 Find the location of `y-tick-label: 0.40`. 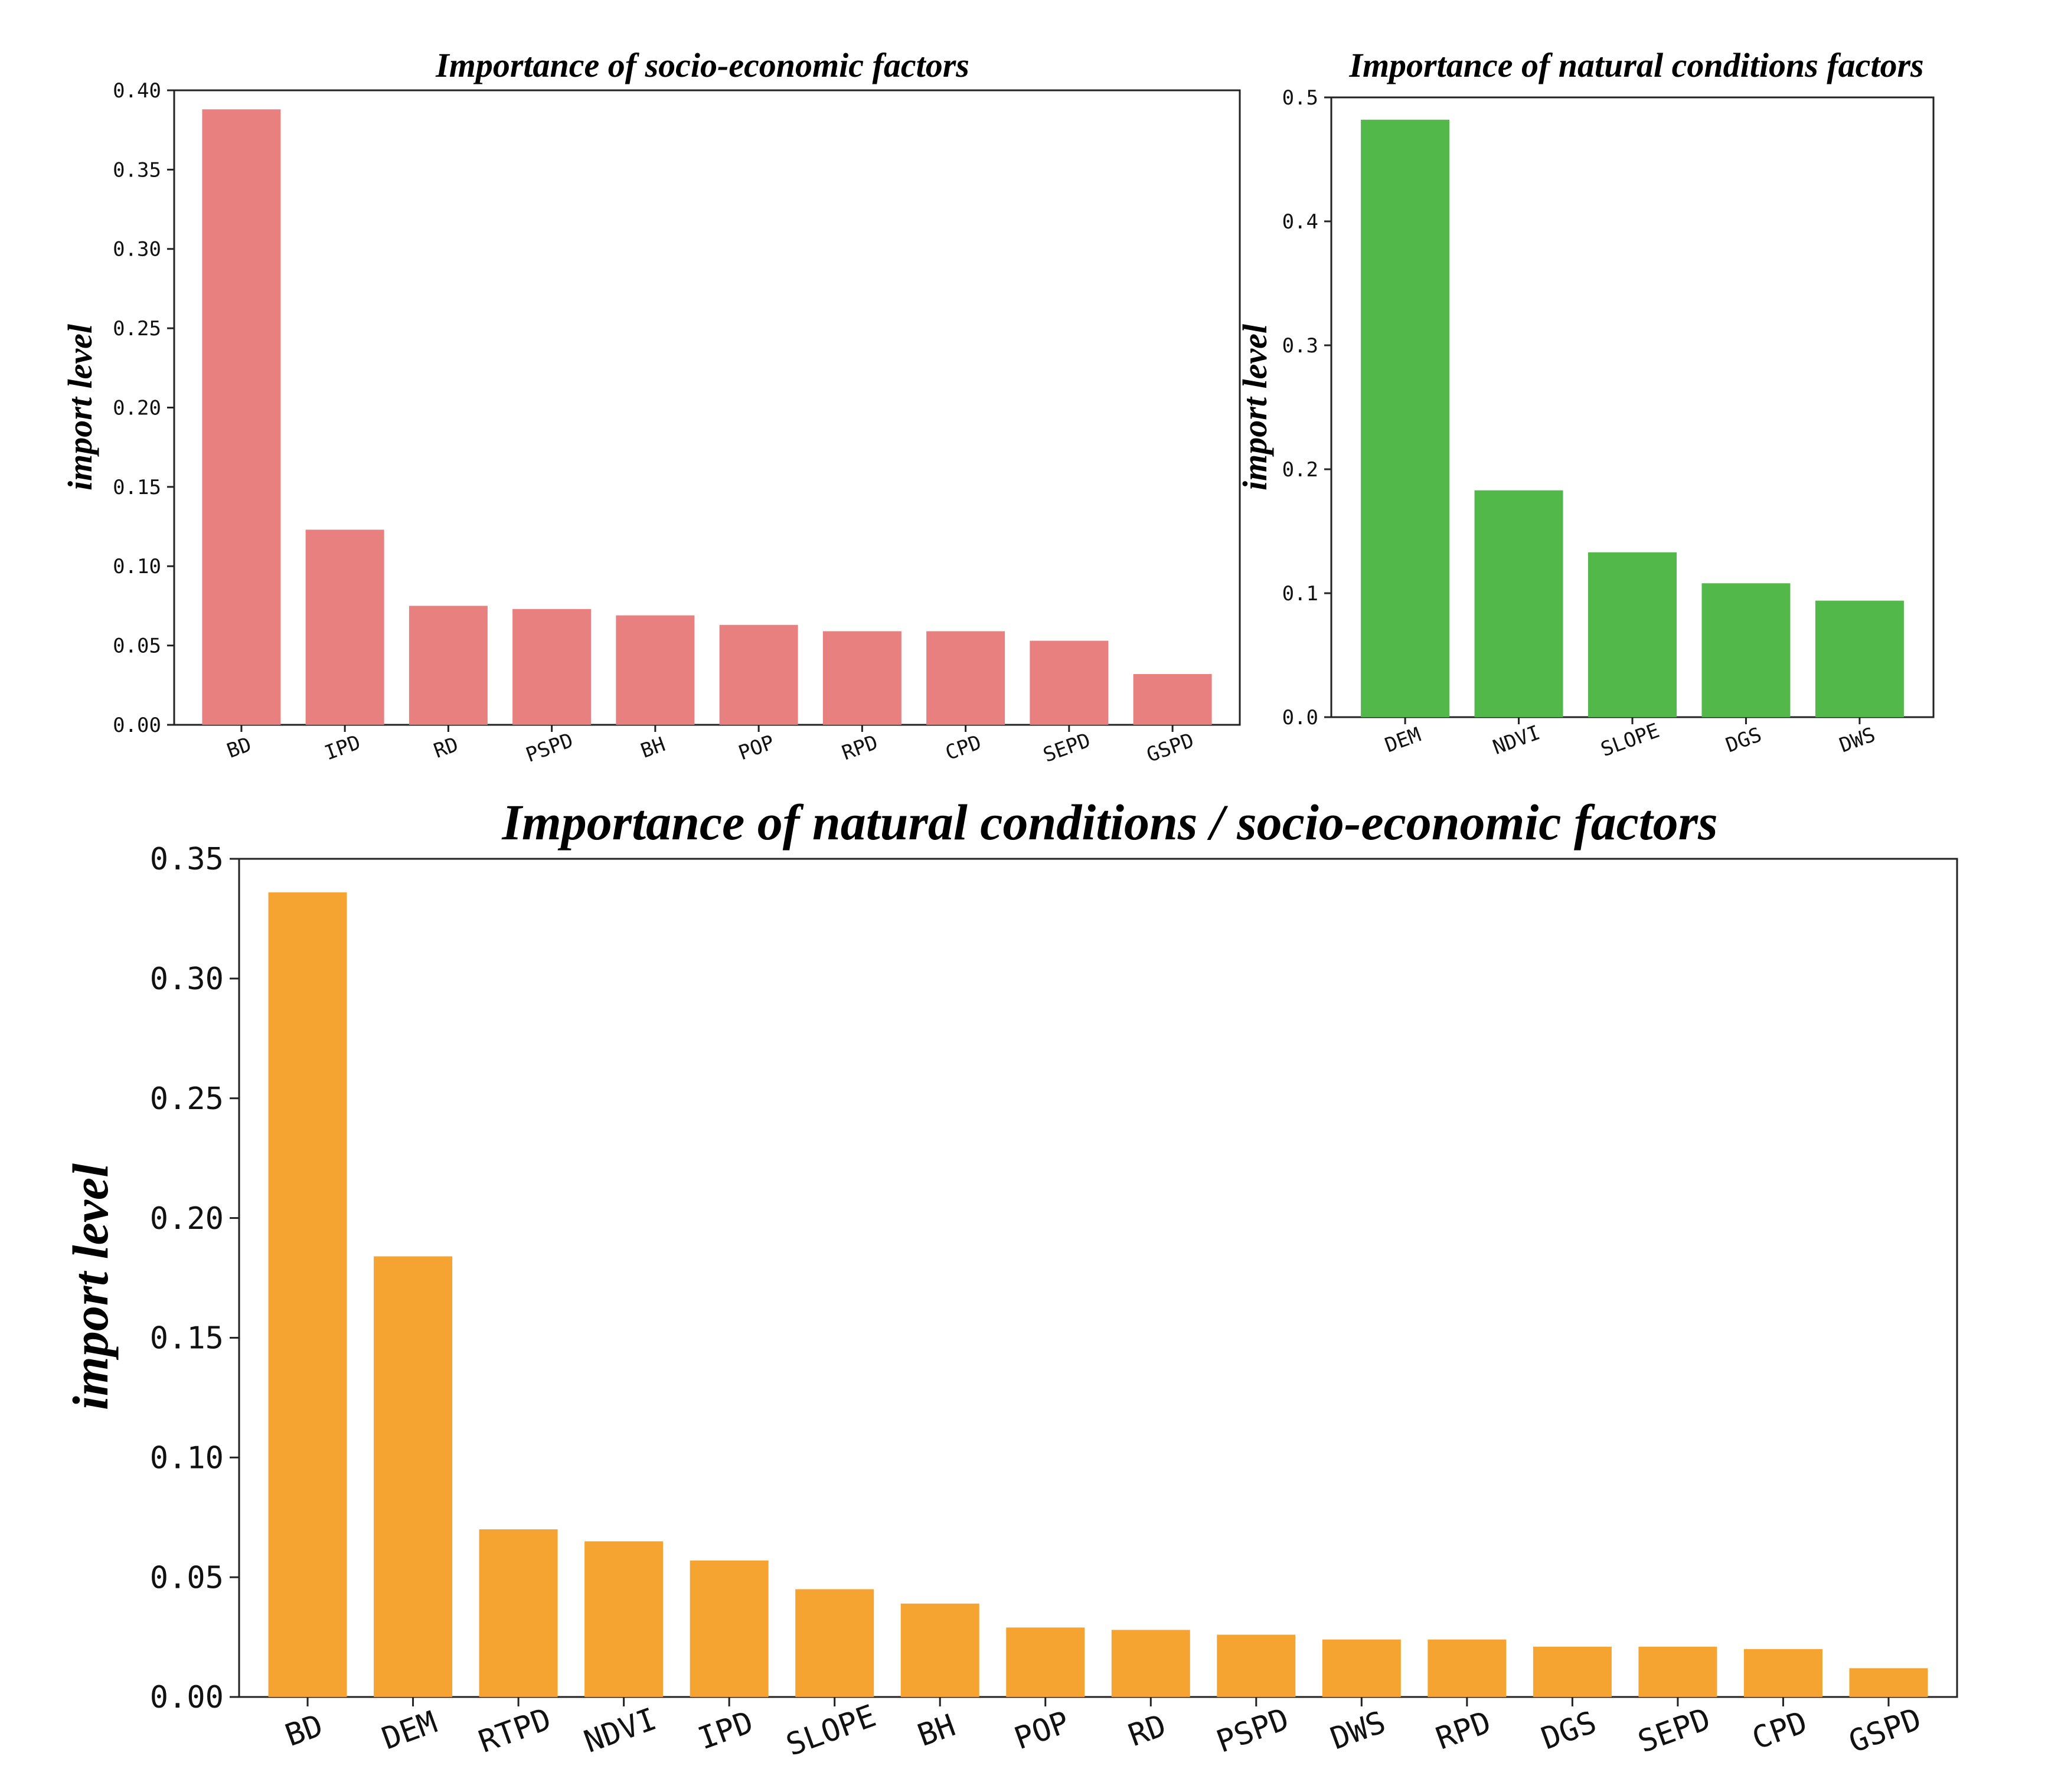

y-tick-label: 0.40 is located at coordinates (137, 91).